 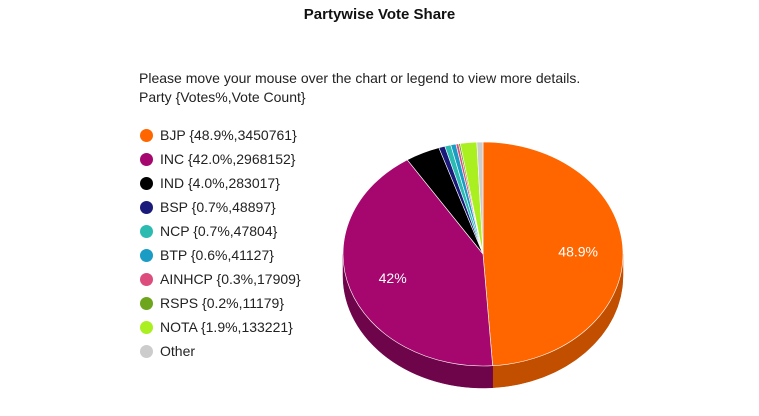 I want to click on legend-label: INC {42.0%,2968152}, so click(x=228, y=159).